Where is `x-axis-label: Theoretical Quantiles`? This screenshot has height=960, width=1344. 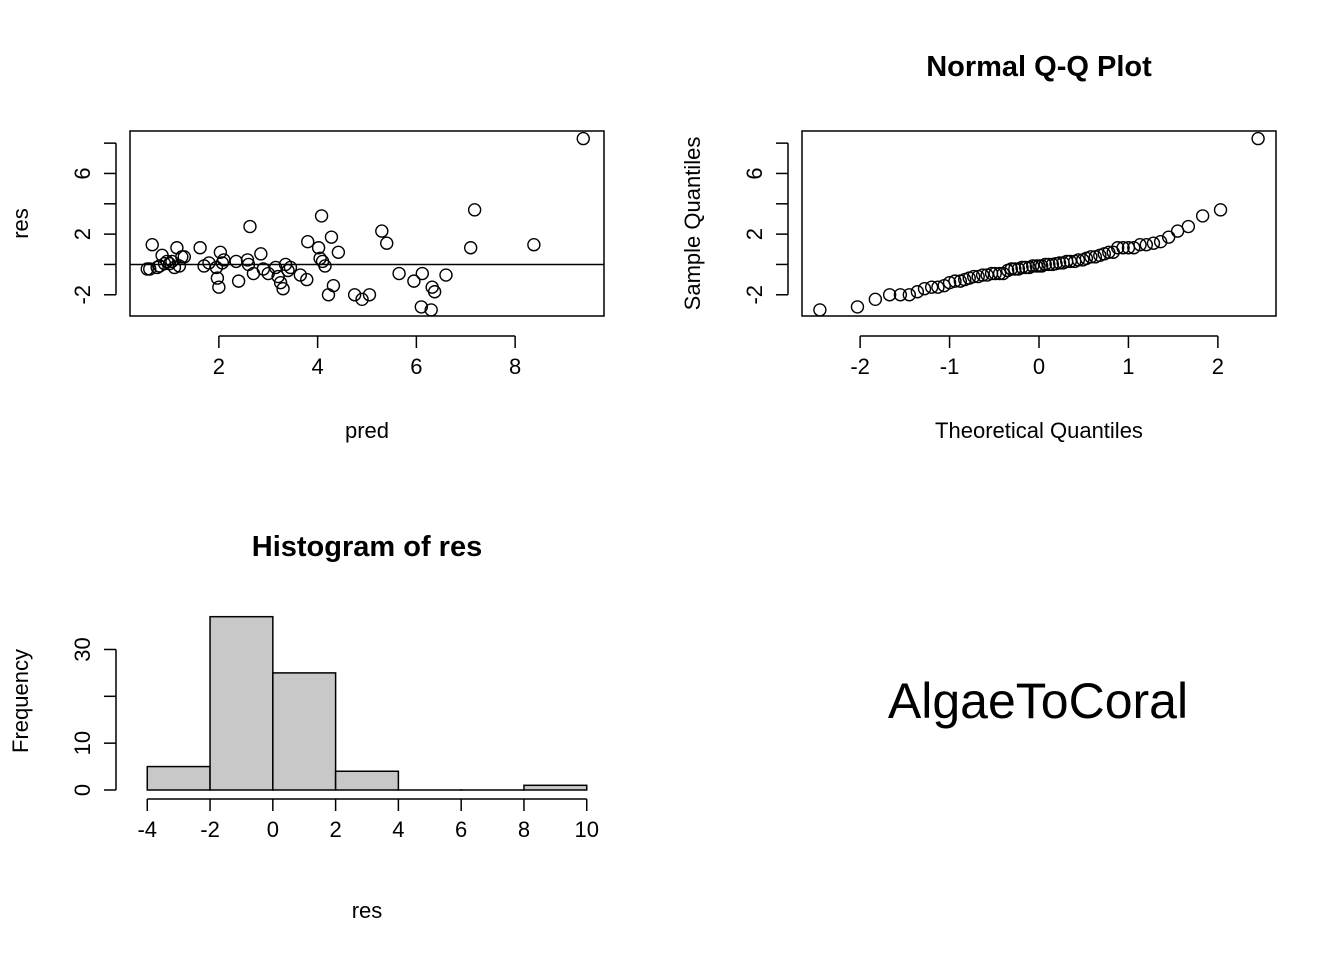 x-axis-label: Theoretical Quantiles is located at coordinates (1039, 430).